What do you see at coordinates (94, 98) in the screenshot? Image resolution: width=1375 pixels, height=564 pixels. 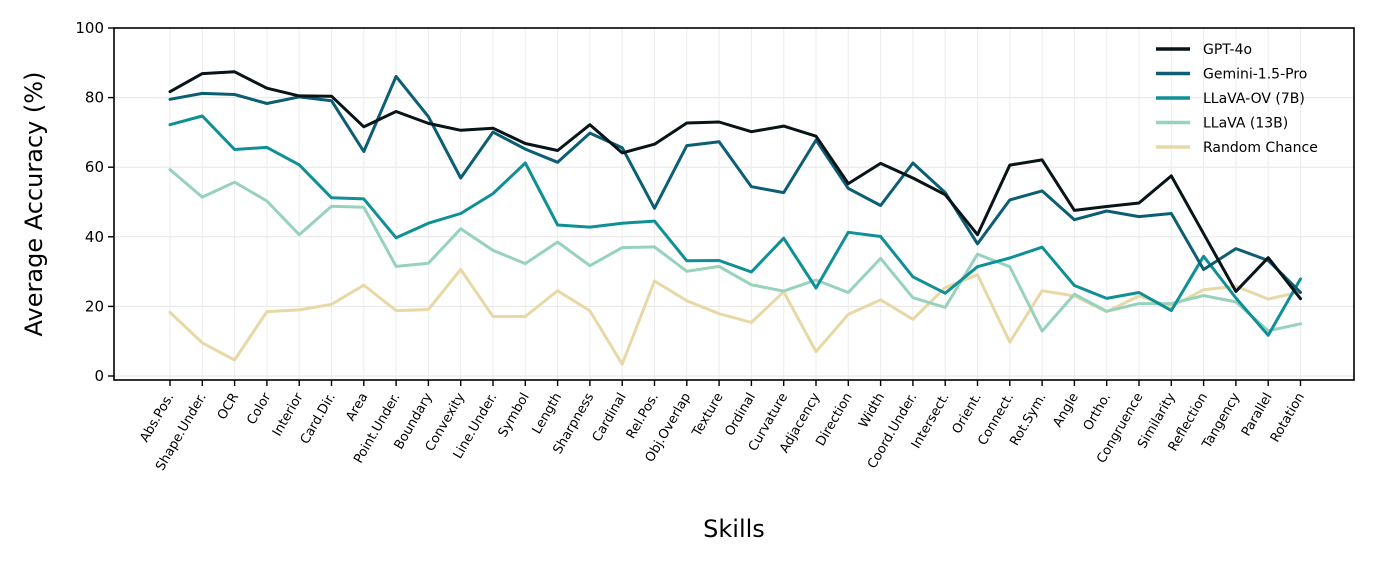 I see `y-tick-label: 80` at bounding box center [94, 98].